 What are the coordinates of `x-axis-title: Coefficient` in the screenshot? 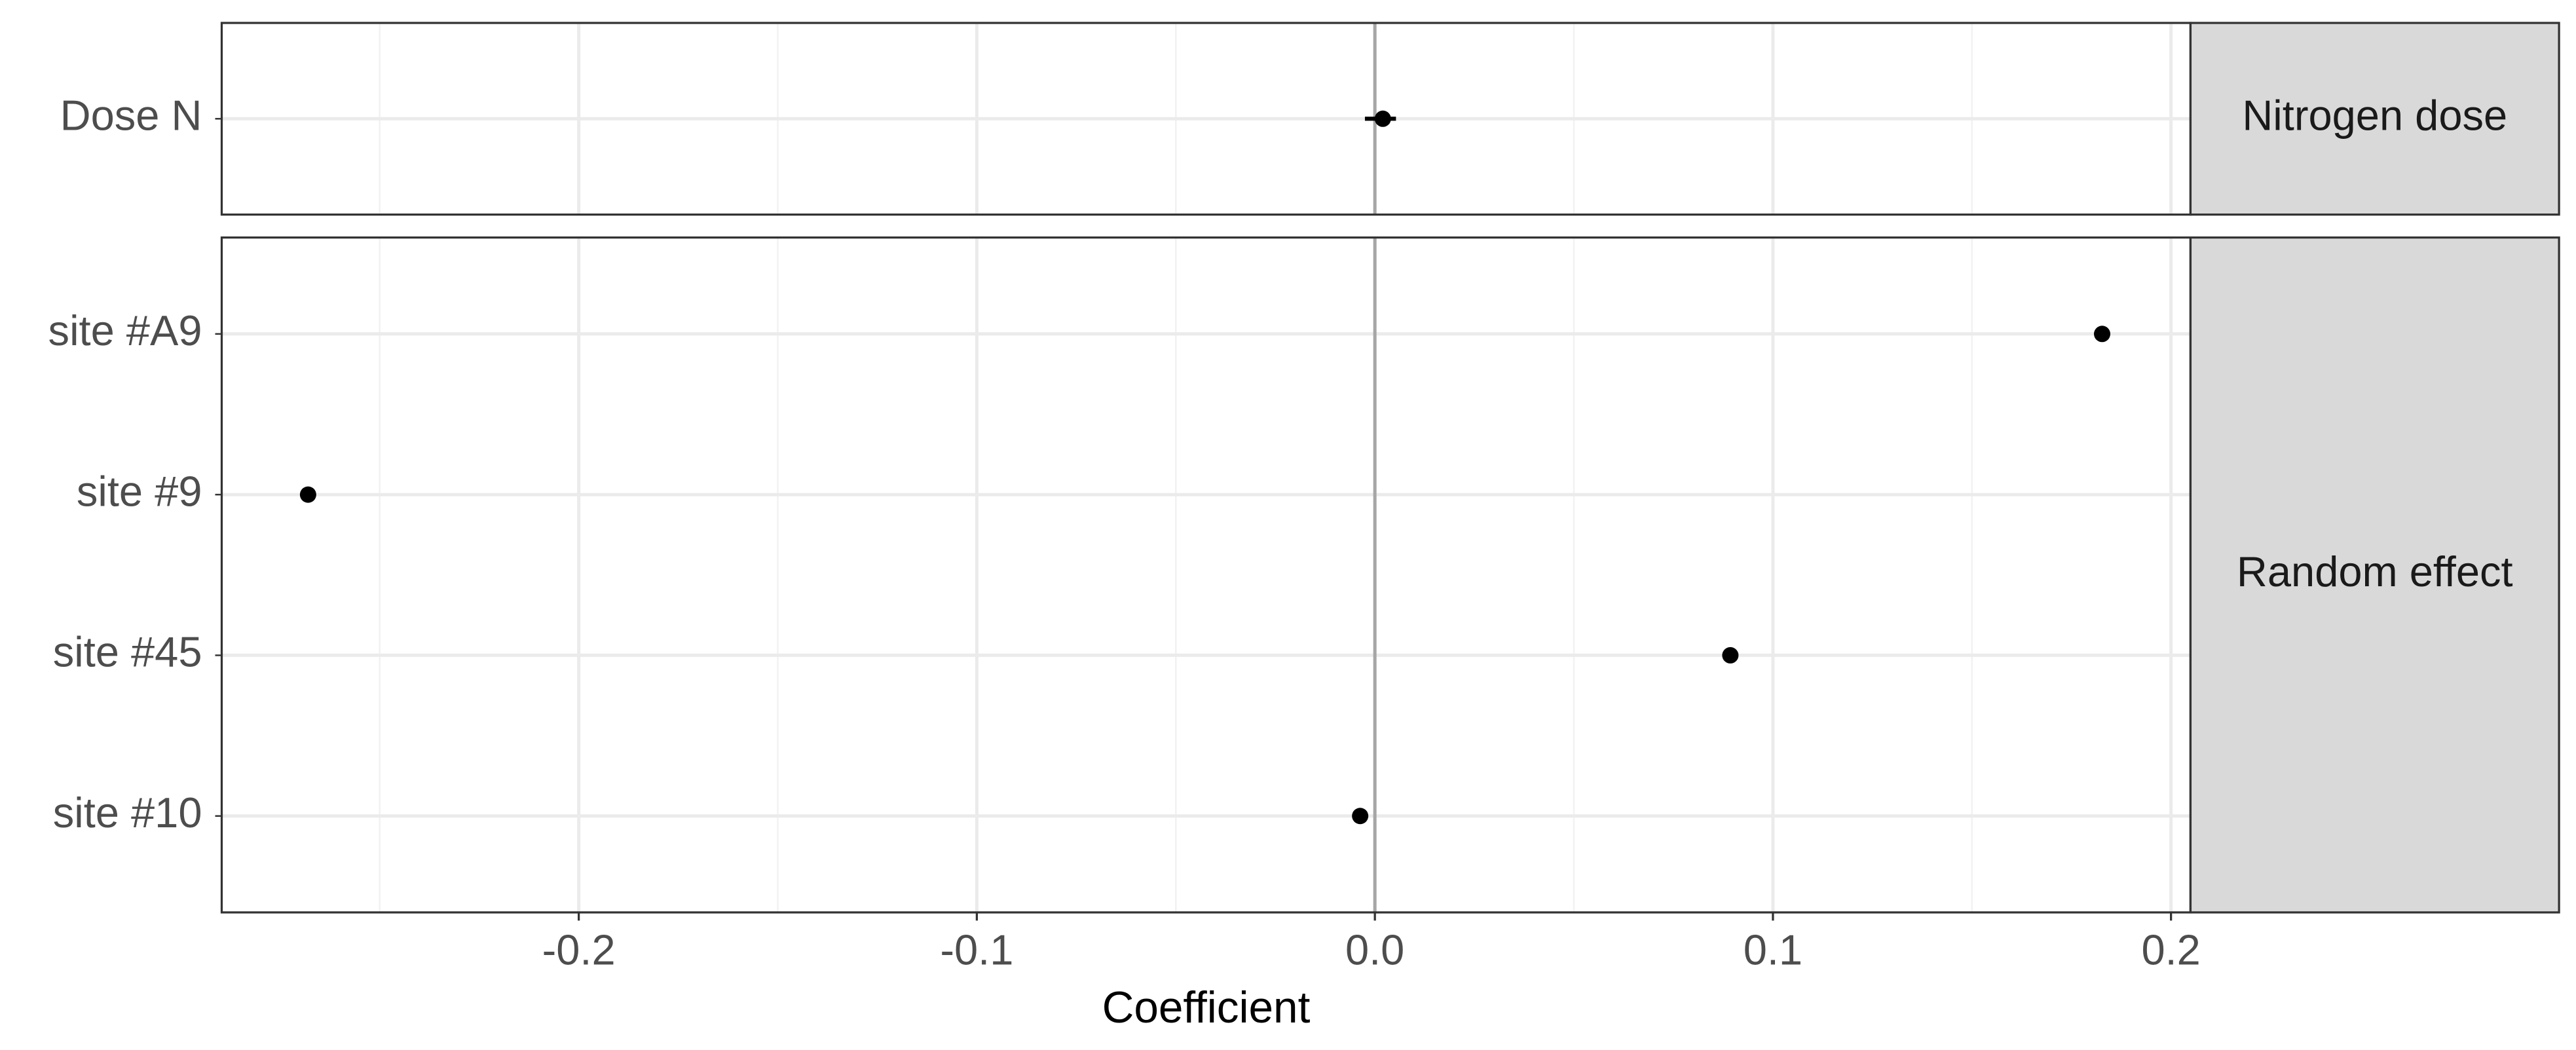 It's located at (1206, 1007).